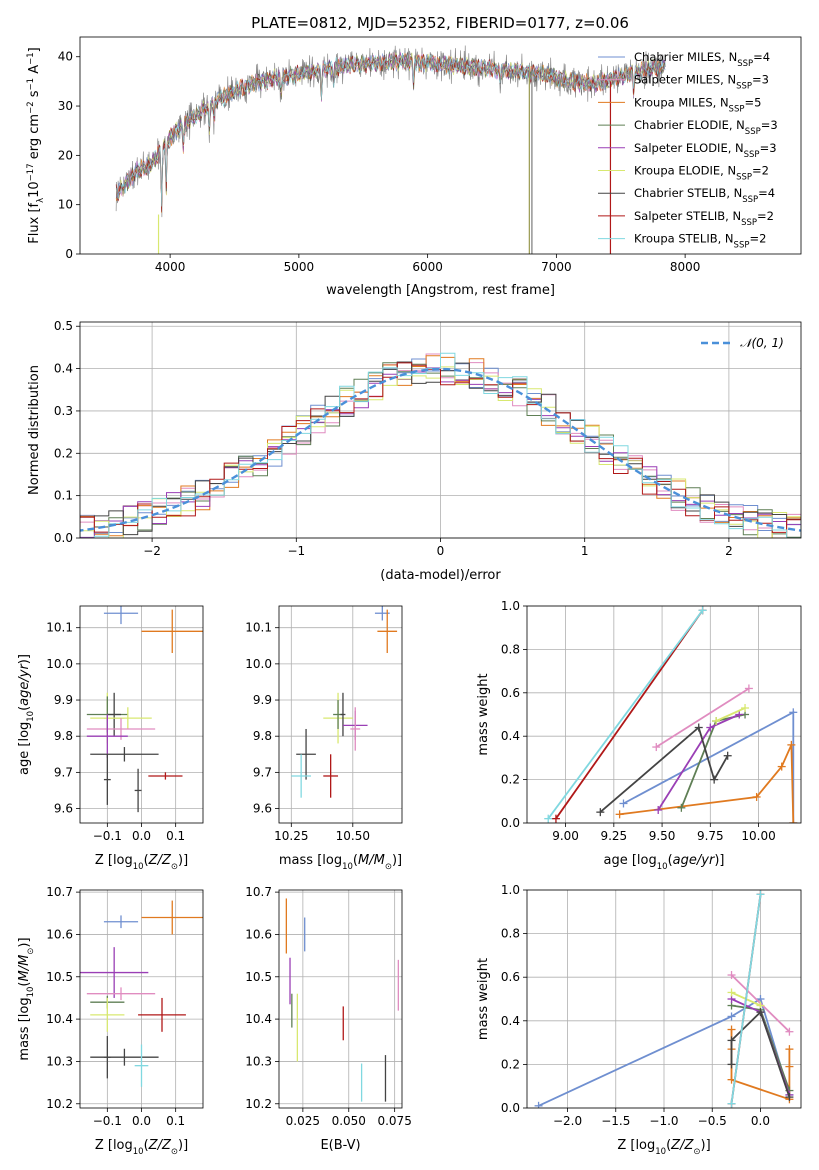  Describe the element at coordinates (170, 267) in the screenshot. I see `x-tick-label: 4000` at that location.